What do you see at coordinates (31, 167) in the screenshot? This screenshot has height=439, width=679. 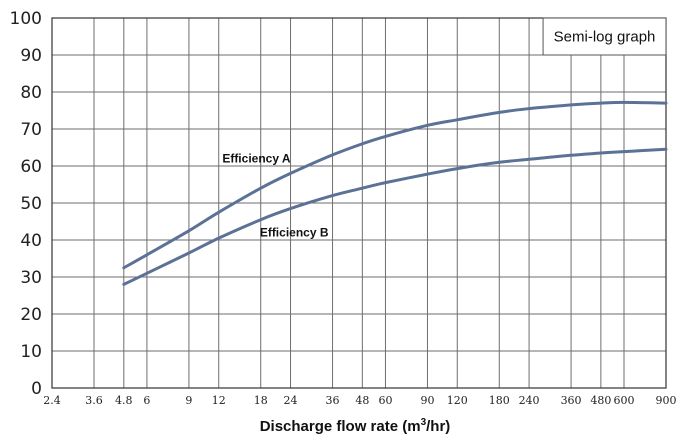 I see `y-tick-label: 60` at bounding box center [31, 167].